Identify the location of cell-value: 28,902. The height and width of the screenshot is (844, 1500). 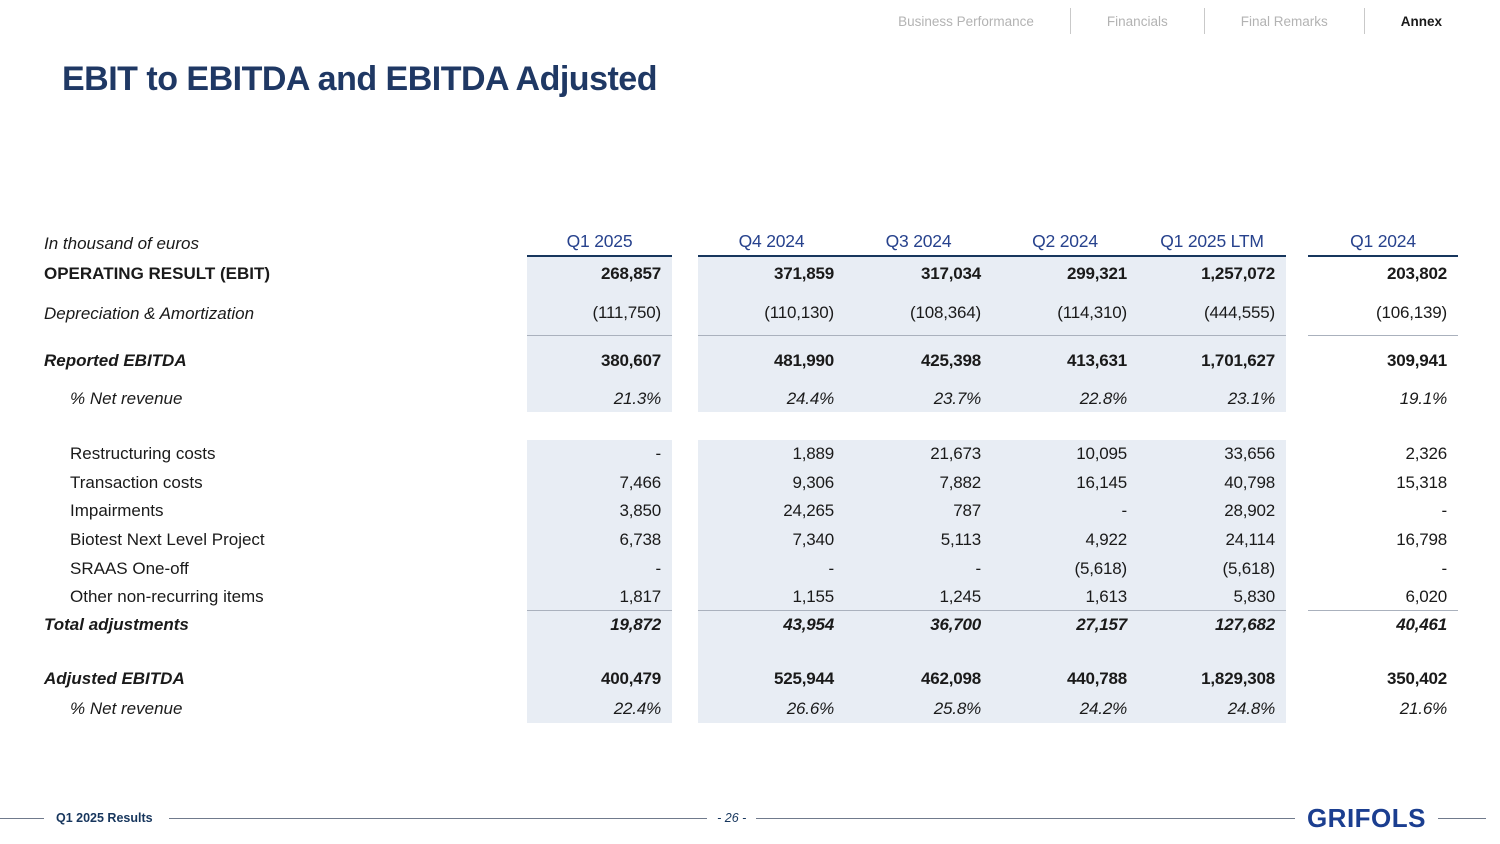
(1212, 511).